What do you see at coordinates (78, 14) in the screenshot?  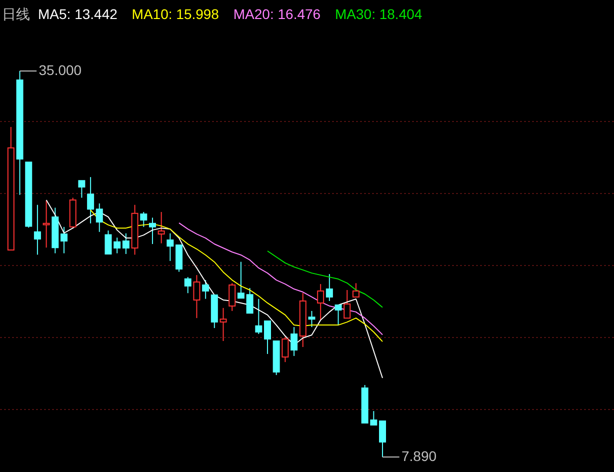 I see `text: MA5: 13.442` at bounding box center [78, 14].